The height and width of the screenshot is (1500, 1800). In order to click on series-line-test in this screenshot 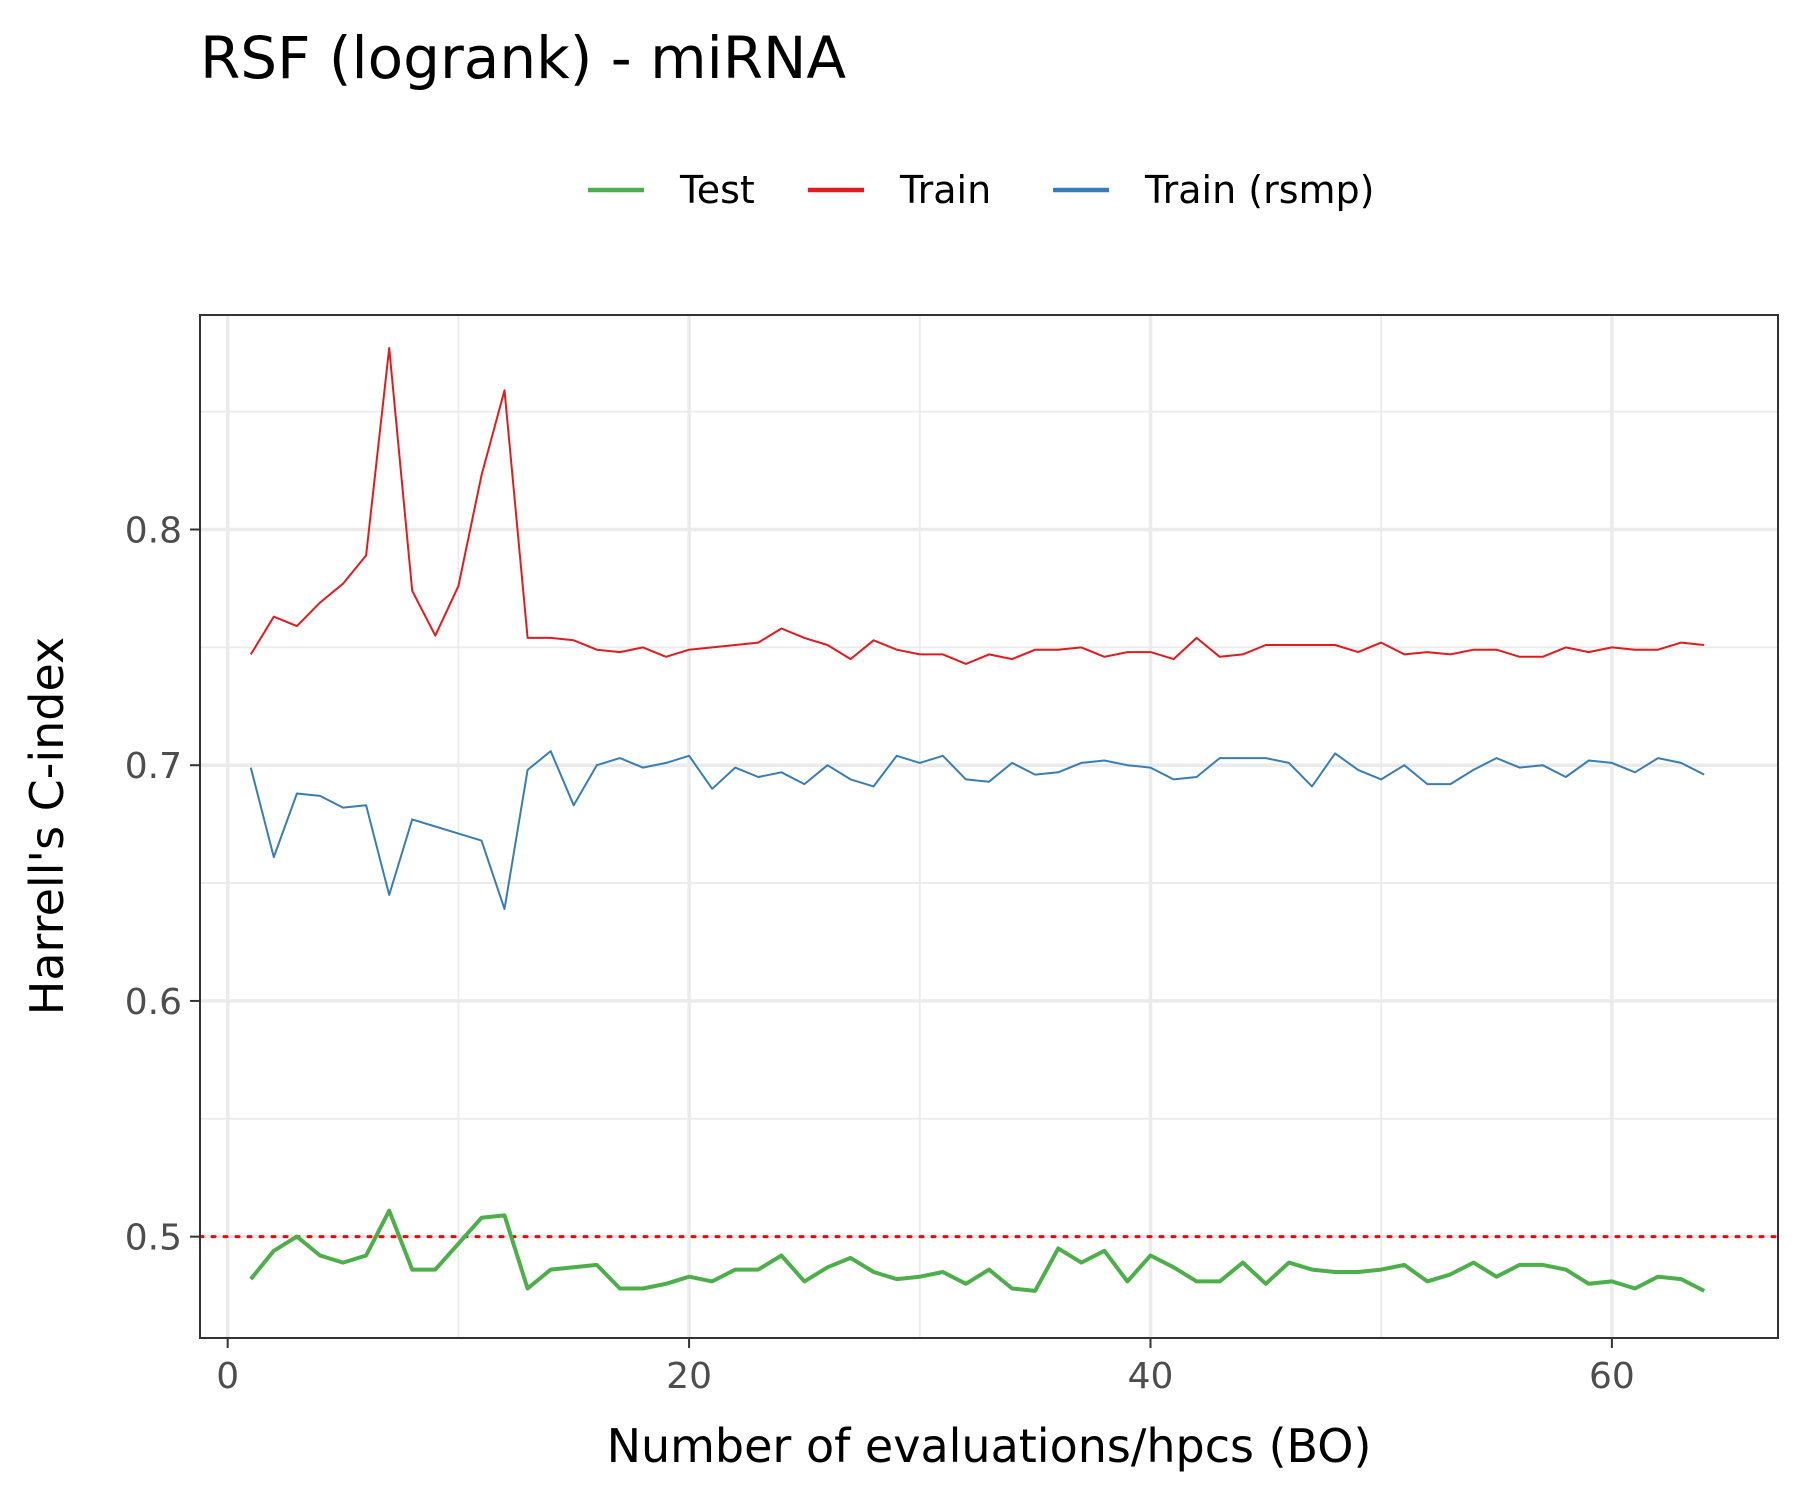, I will do `click(977, 1250)`.